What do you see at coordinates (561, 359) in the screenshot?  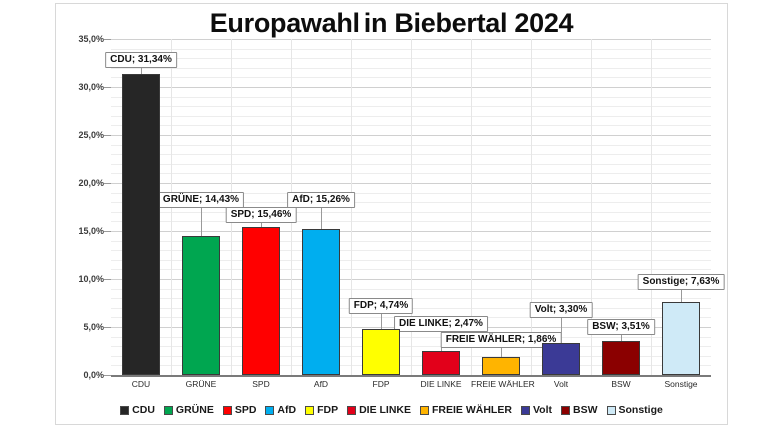 I see `bar-volt` at bounding box center [561, 359].